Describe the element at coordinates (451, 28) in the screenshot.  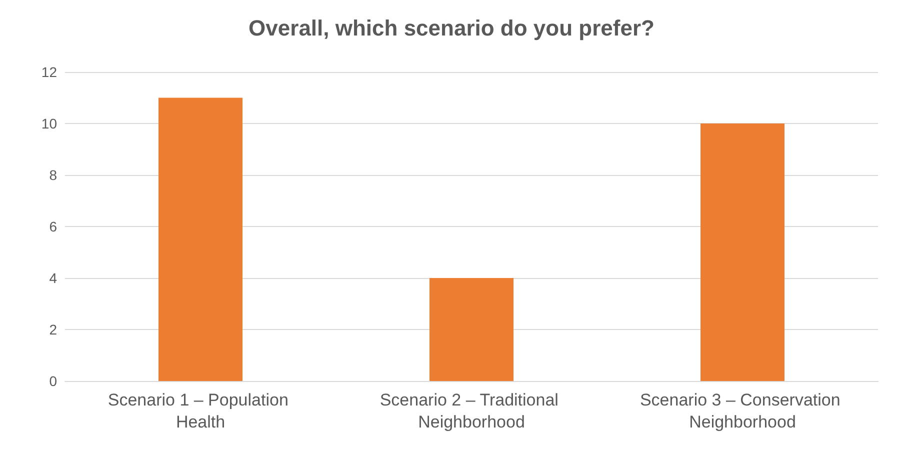
I see `chart-title: Overall, which scenario do you prefer?` at that location.